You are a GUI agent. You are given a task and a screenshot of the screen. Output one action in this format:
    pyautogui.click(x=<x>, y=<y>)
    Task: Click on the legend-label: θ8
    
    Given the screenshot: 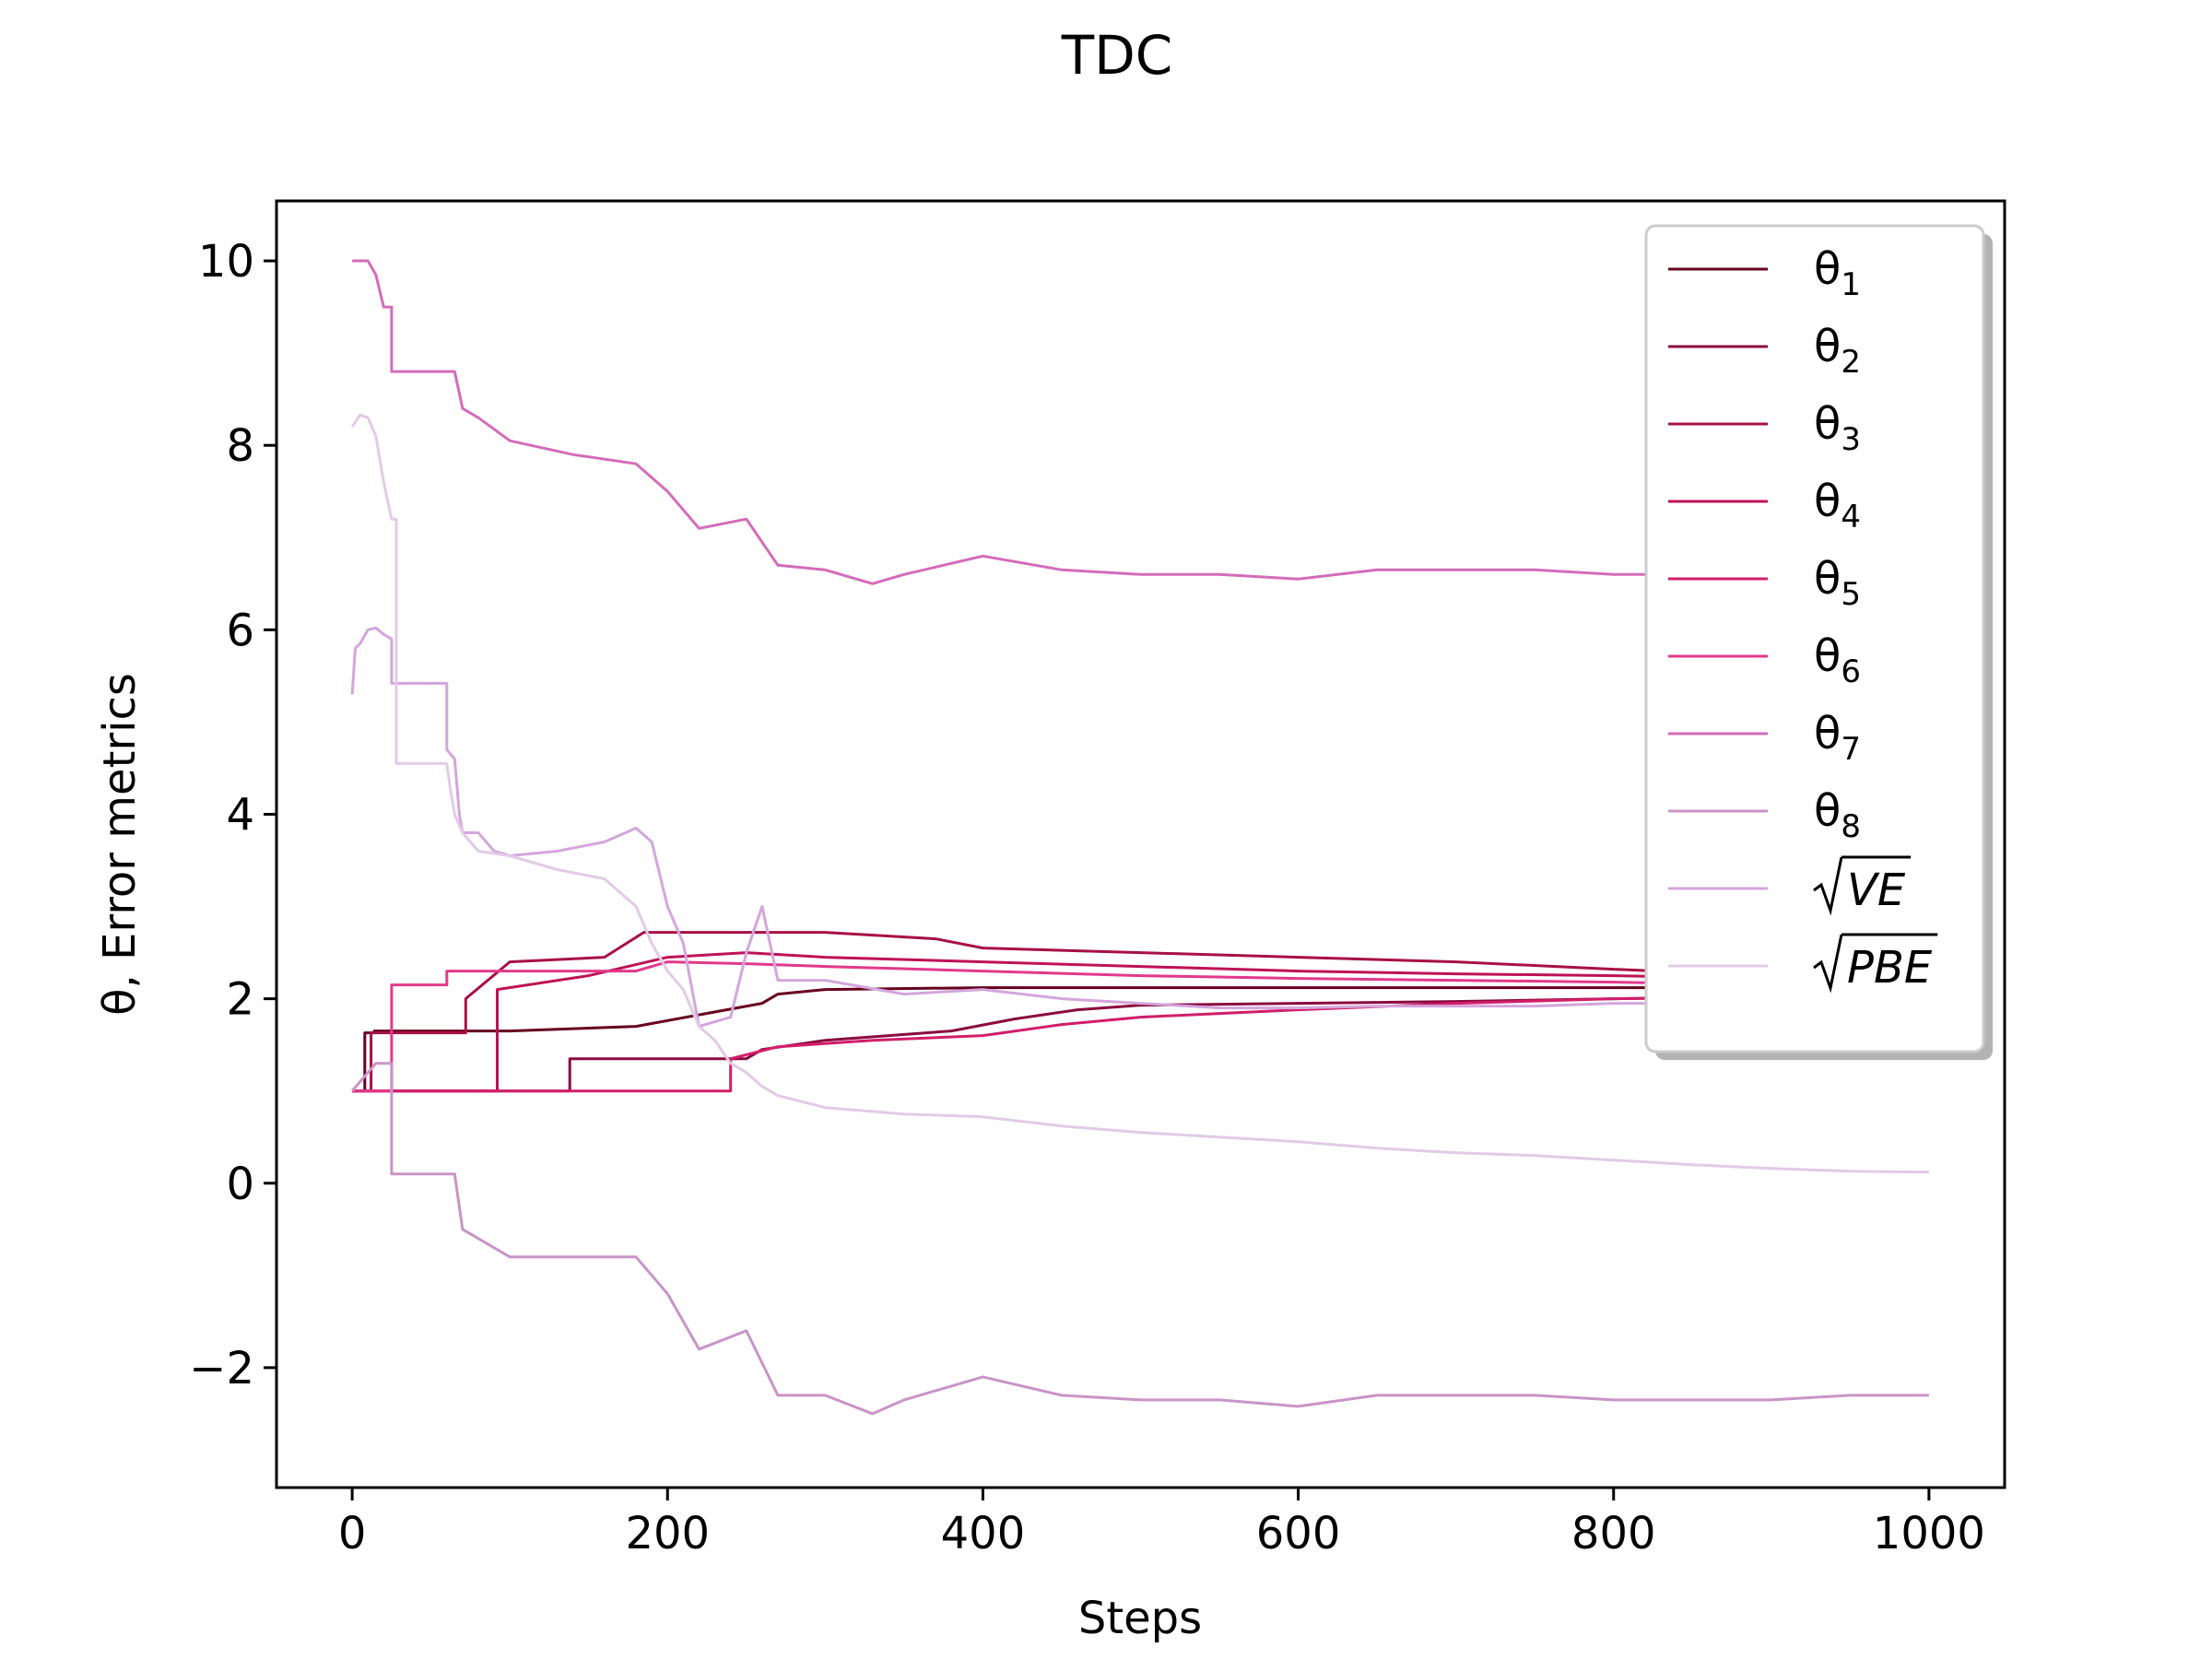 What is the action you would take?
    pyautogui.click(x=1837, y=815)
    